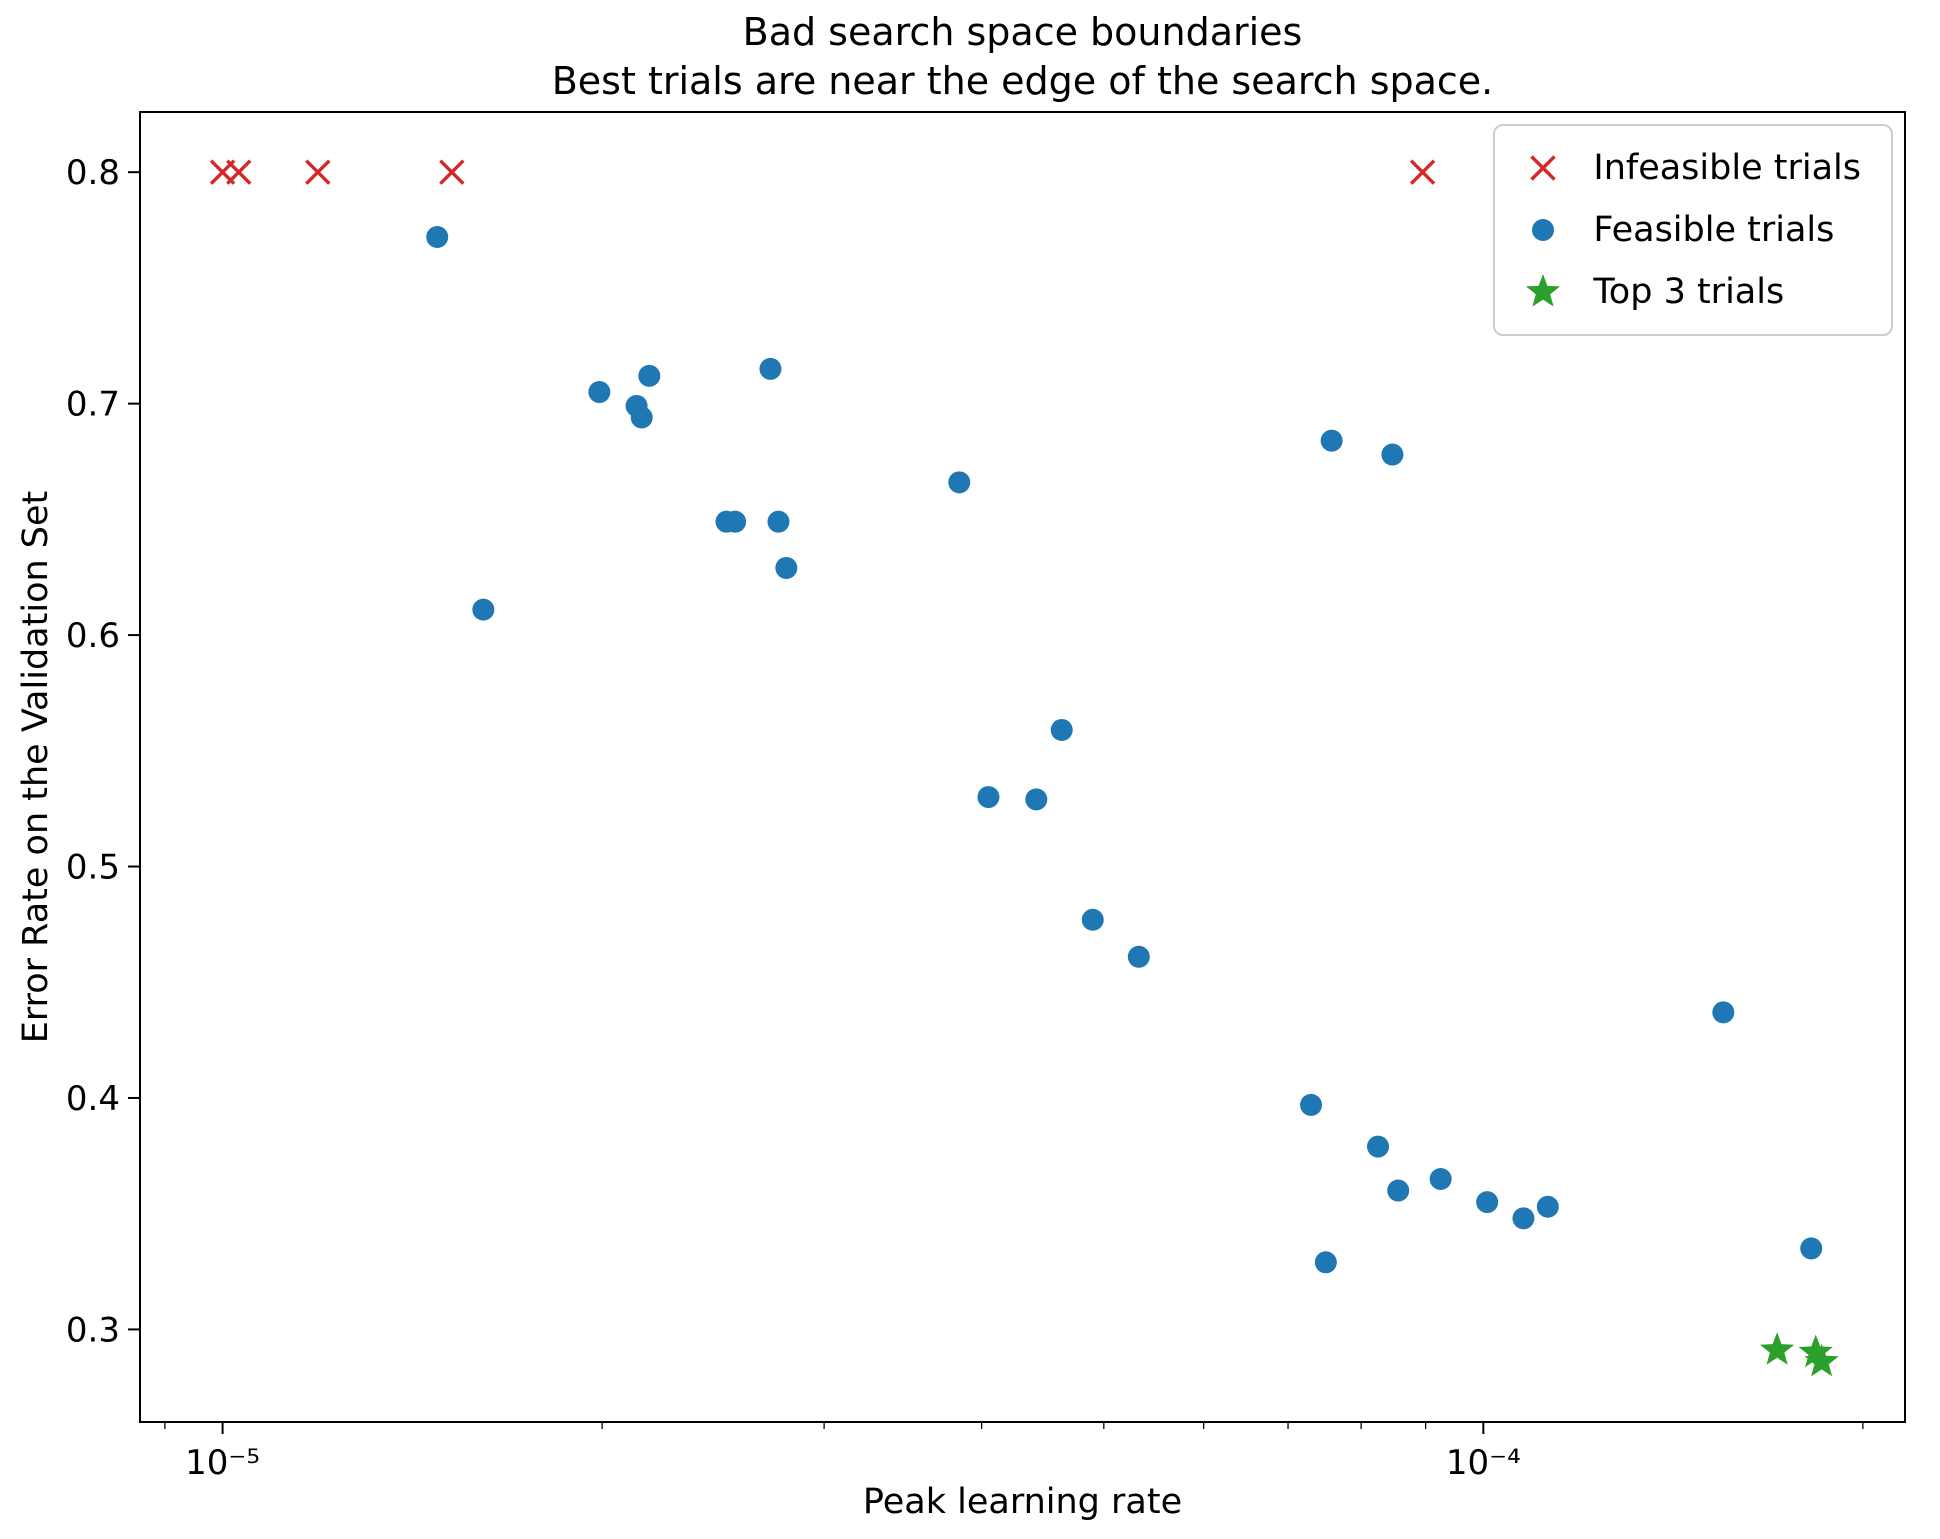 This screenshot has width=1940, height=1539. I want to click on legend-item-top-3-trials: Top 3 trials, so click(1686, 292).